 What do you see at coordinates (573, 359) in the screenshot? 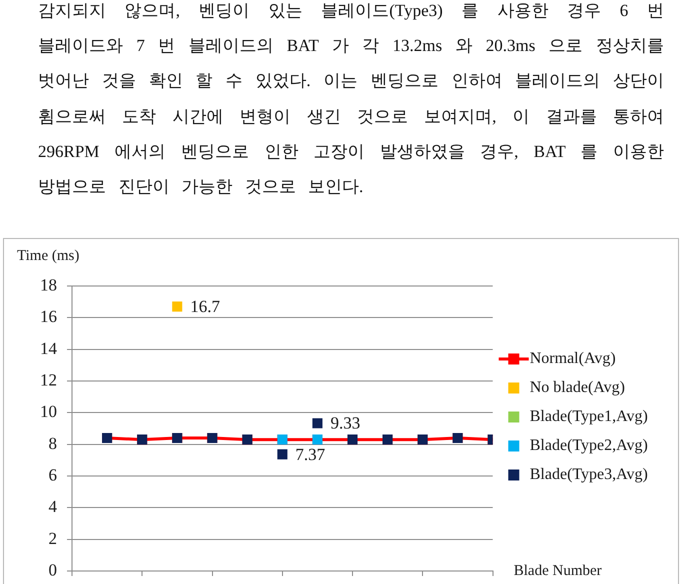
I see `legend-label: Normal(Avg)` at bounding box center [573, 359].